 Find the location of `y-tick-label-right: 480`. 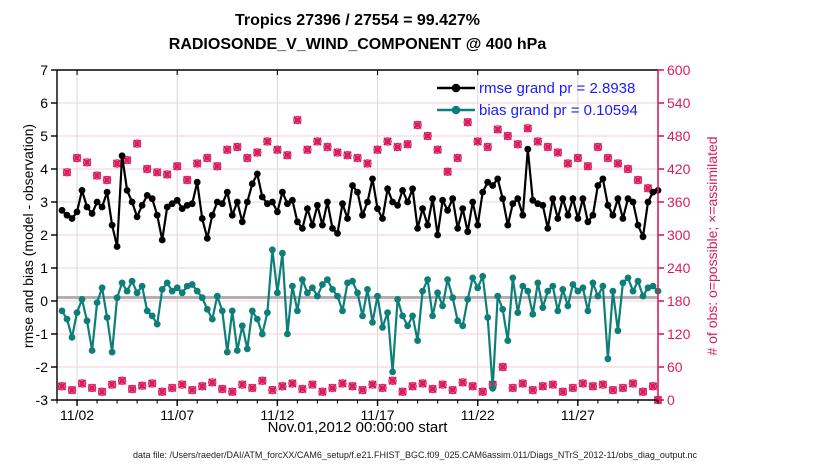

y-tick-label-right: 480 is located at coordinates (679, 136).